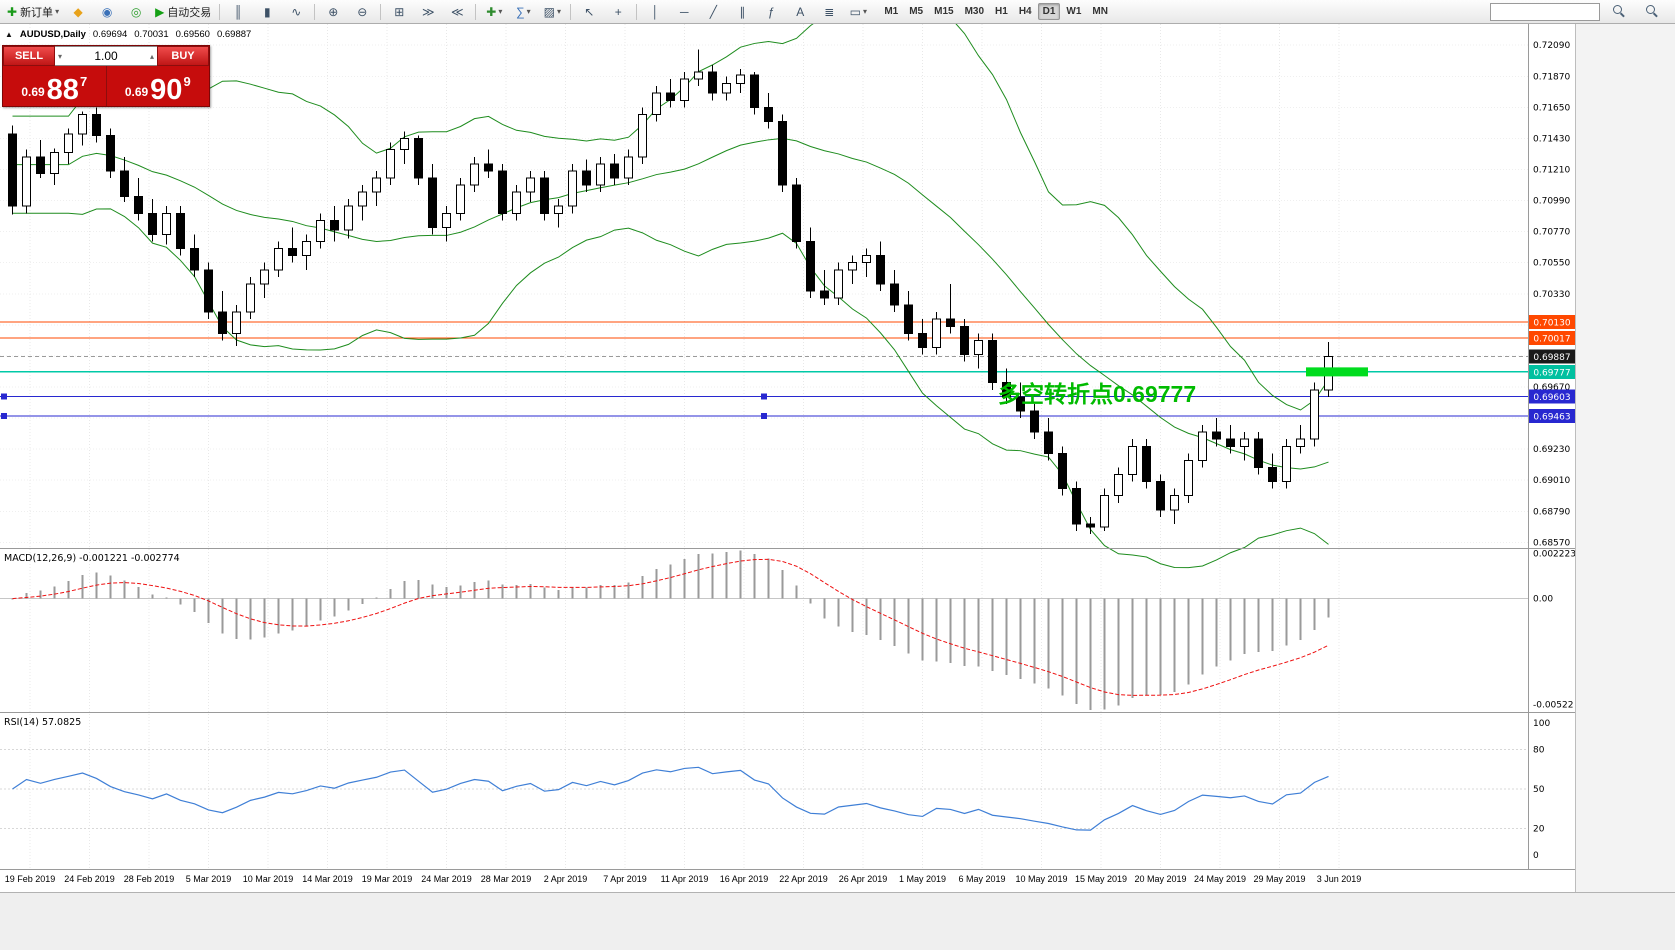 The image size is (1675, 950). I want to click on auto-scroll-button: ≫, so click(428, 12).